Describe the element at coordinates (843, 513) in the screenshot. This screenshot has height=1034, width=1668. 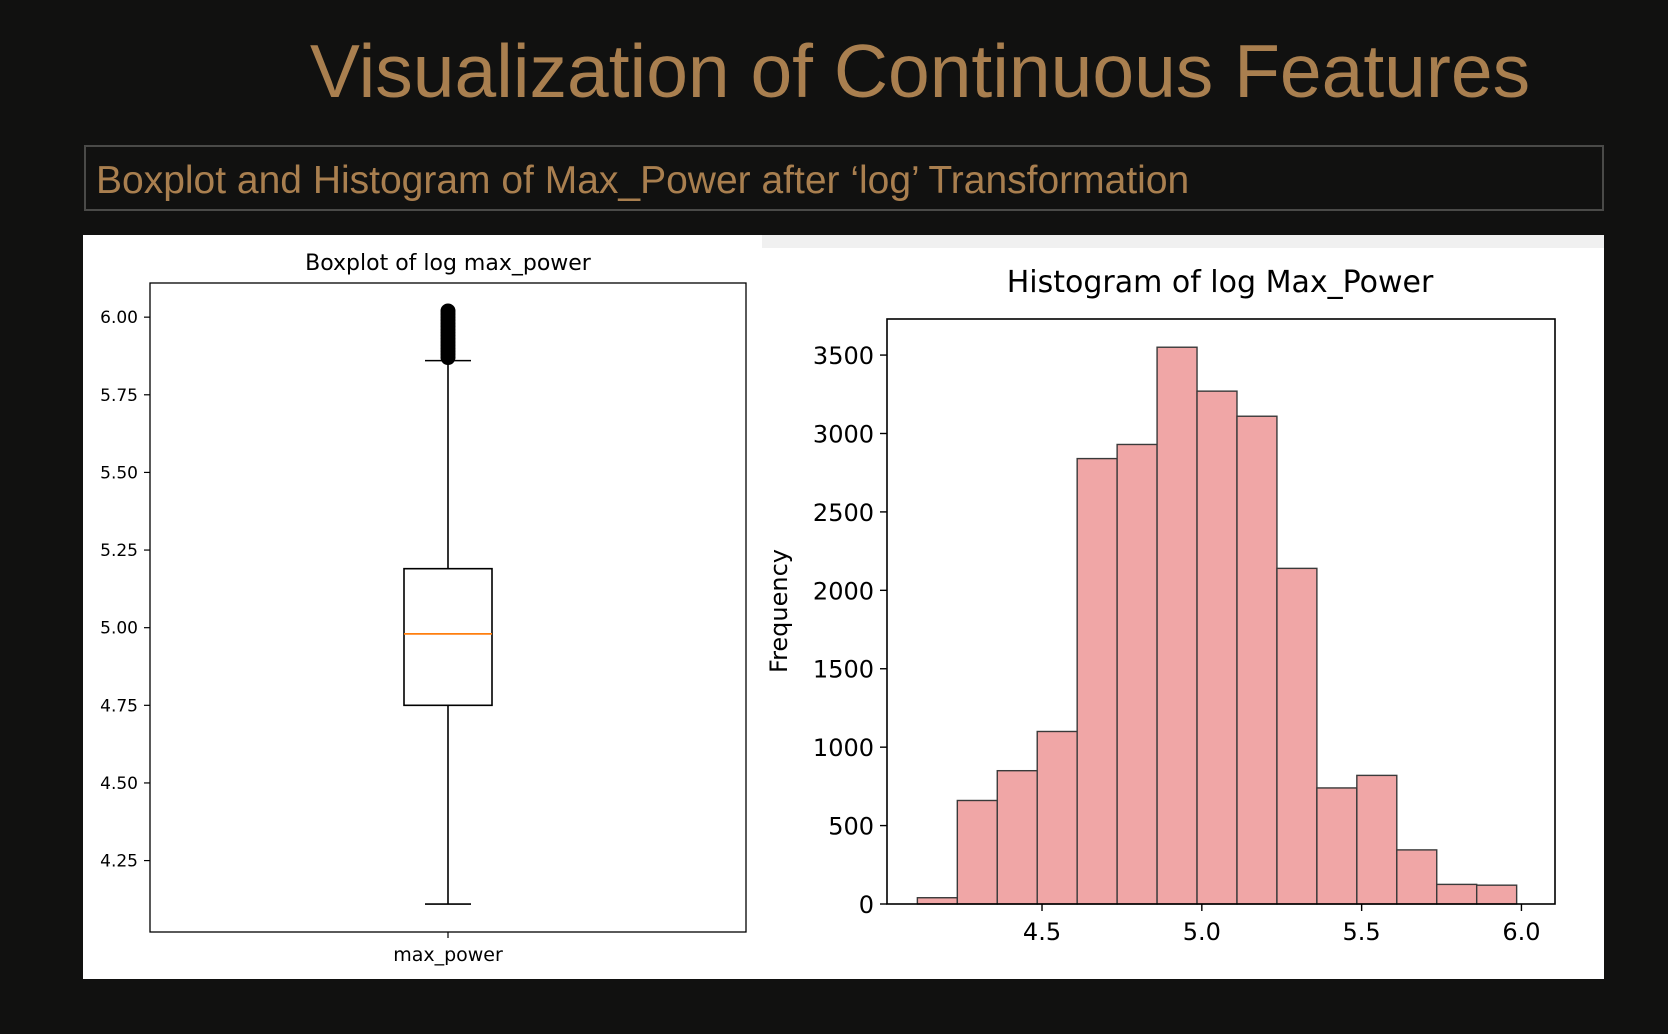
I see `histogram-y-tick-label: 2500` at that location.